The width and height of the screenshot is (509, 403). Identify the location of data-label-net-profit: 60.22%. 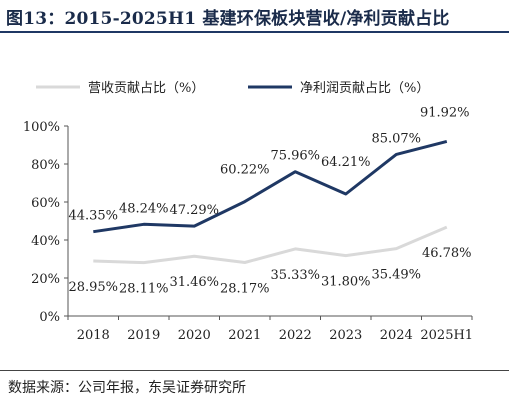
(245, 170).